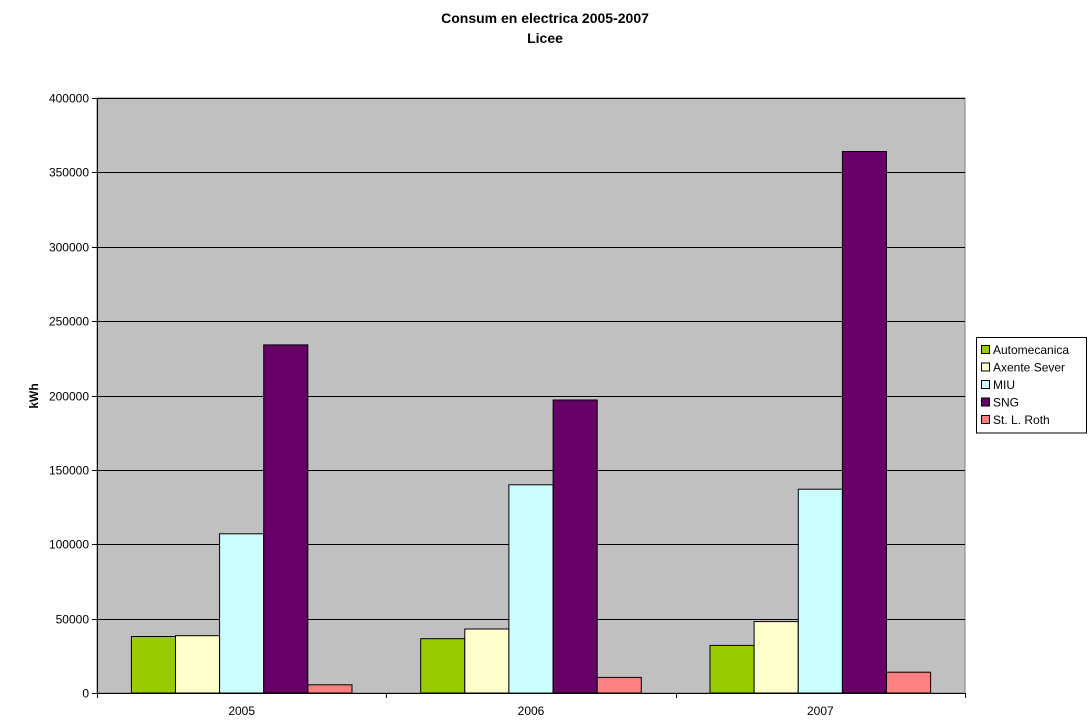 The width and height of the screenshot is (1090, 722). What do you see at coordinates (69, 471) in the screenshot?
I see `y-tick-label: 150000` at bounding box center [69, 471].